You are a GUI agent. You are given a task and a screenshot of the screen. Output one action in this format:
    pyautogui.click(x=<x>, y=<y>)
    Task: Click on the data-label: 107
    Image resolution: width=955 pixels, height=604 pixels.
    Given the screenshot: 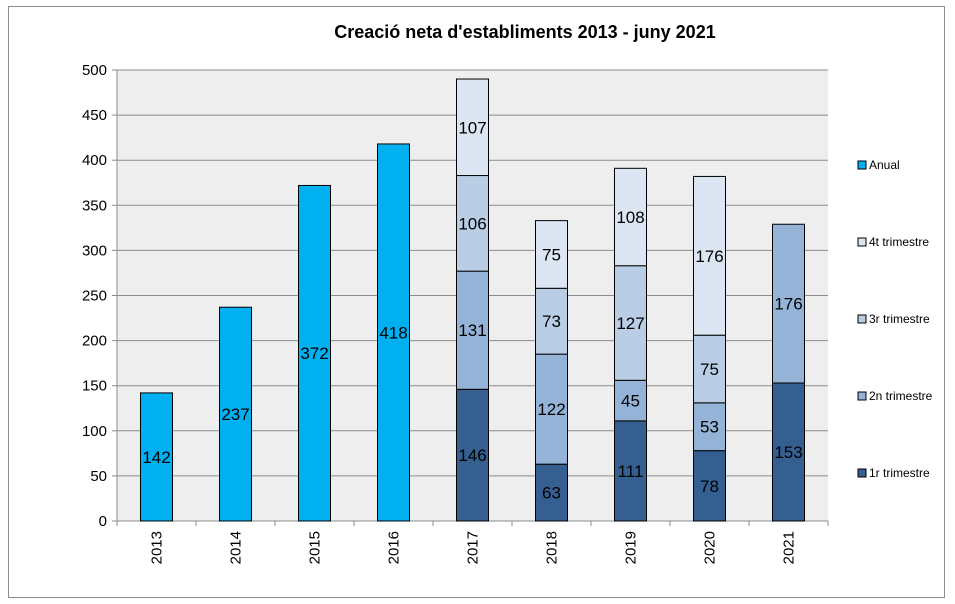 What is the action you would take?
    pyautogui.click(x=472, y=127)
    